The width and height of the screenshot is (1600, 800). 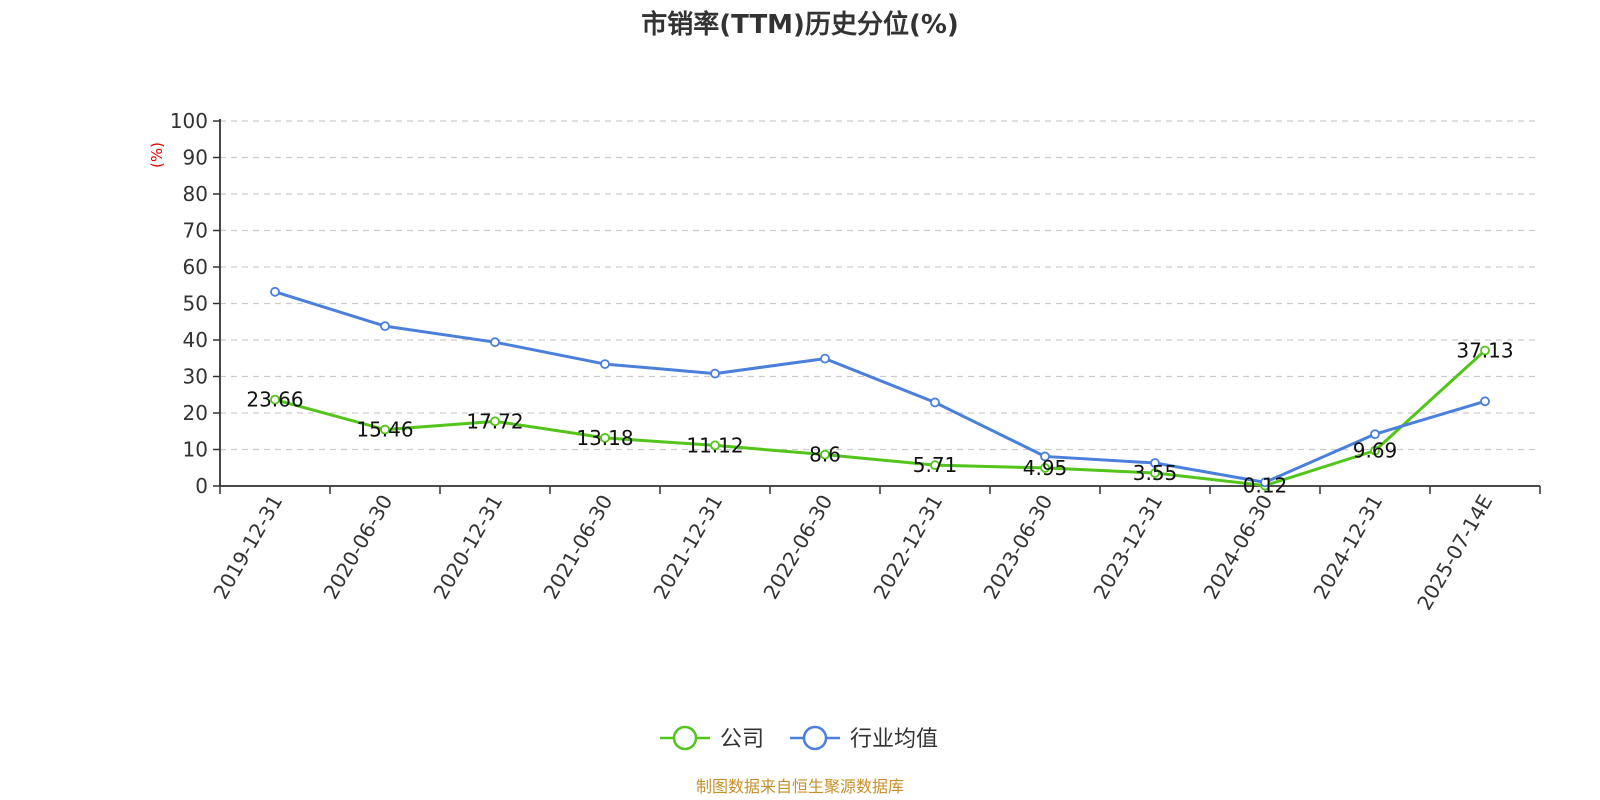 I want to click on y-tick-label: 30, so click(x=195, y=377).